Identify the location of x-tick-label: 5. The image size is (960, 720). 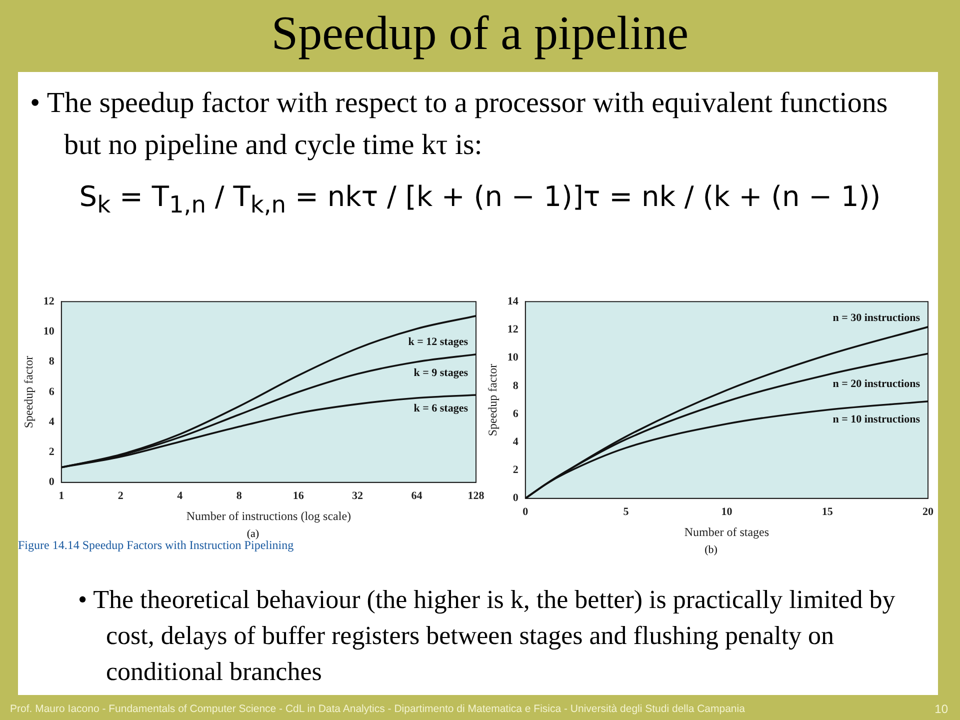
(626, 512).